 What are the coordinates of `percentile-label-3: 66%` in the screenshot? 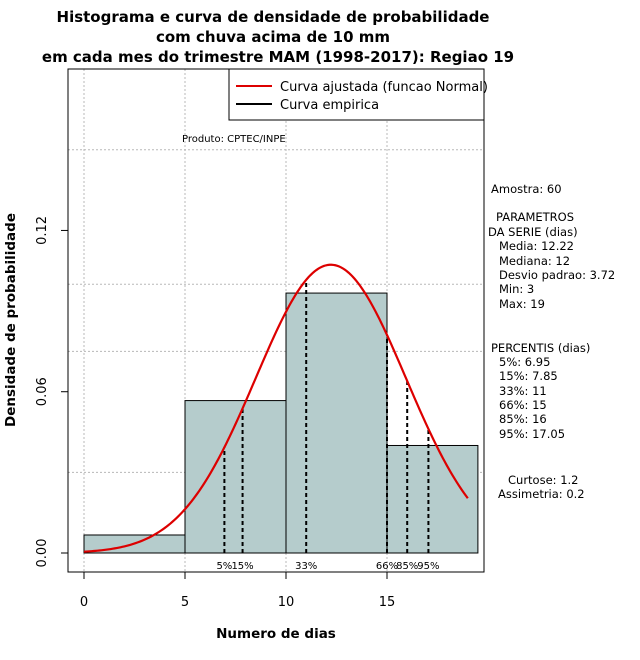 It's located at (387, 566).